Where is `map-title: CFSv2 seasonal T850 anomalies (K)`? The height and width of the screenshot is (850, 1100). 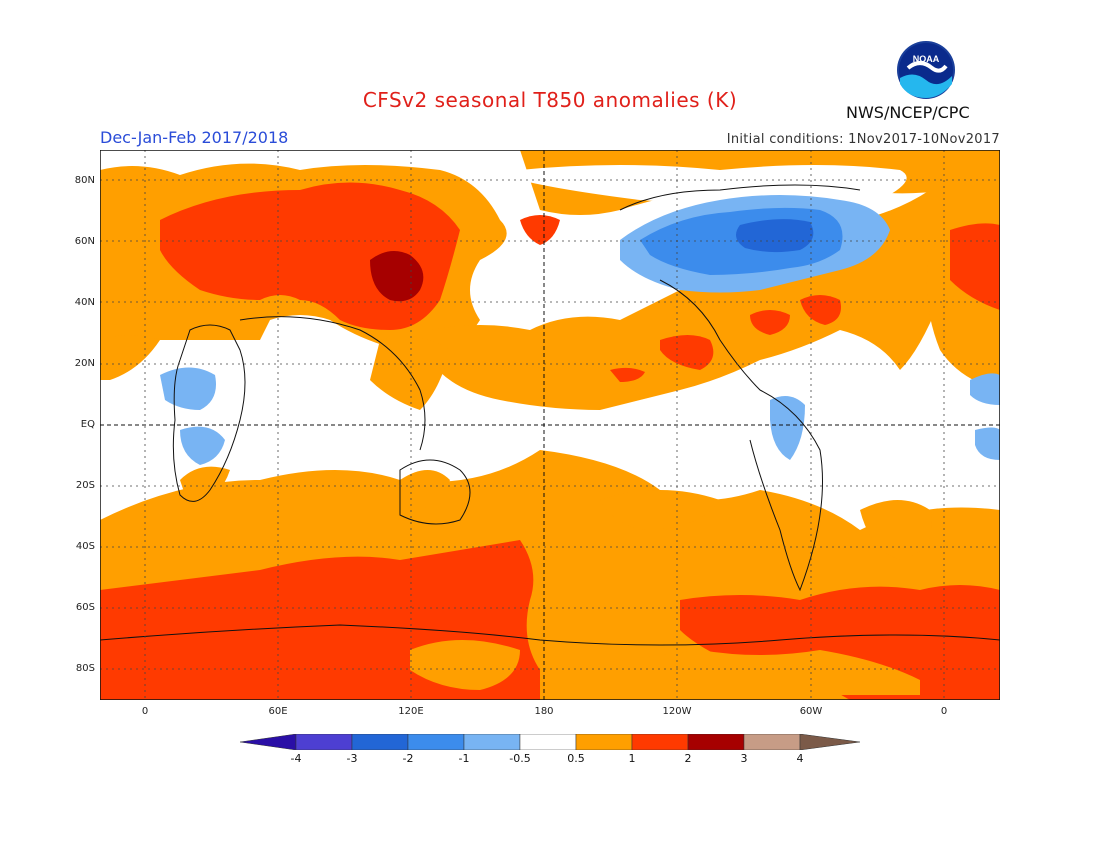
map-title: CFSv2 seasonal T850 anomalies (K) is located at coordinates (550, 100).